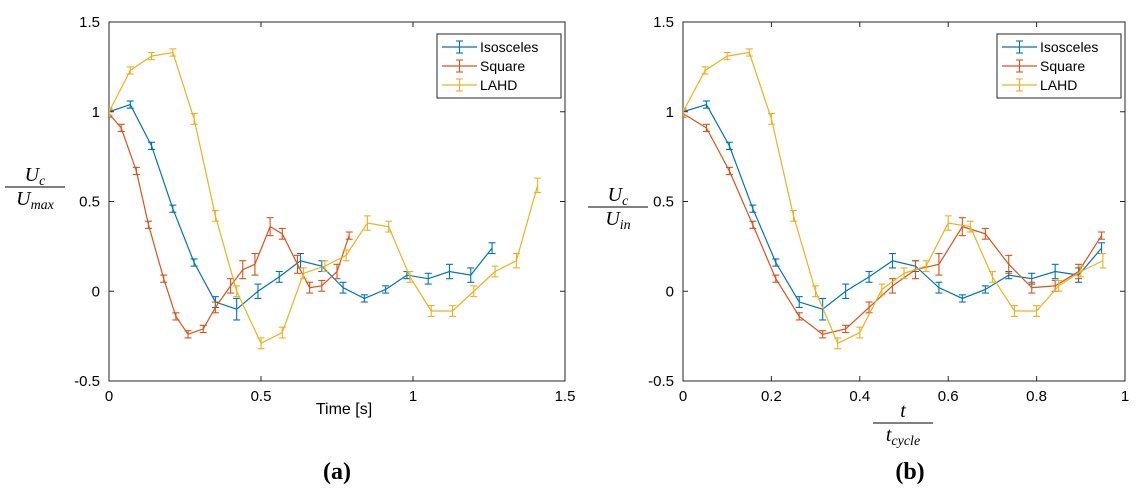 The image size is (1139, 488). I want to click on legend-item: Square, so click(1043, 66).